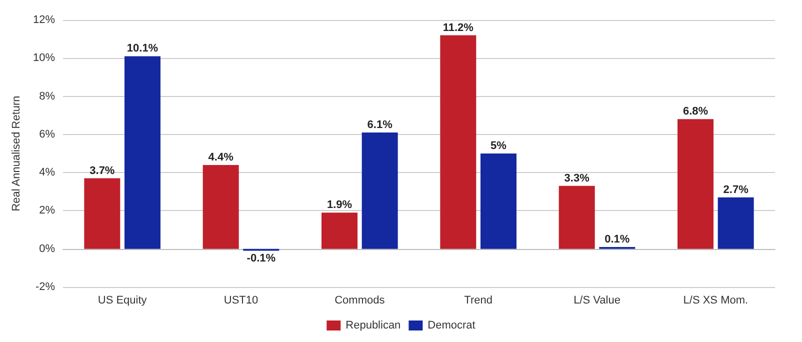 The width and height of the screenshot is (802, 342). What do you see at coordinates (241, 300) in the screenshot?
I see `x-tick-label: UST10` at bounding box center [241, 300].